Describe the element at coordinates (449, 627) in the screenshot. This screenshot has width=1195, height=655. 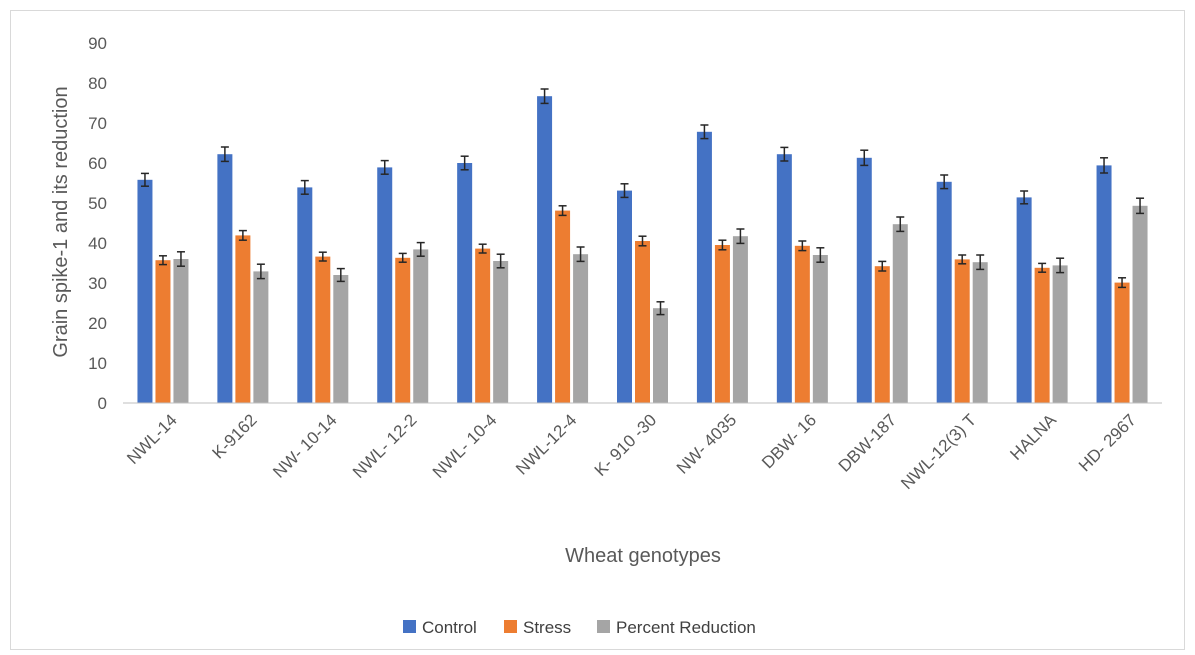
I see `legend-label: Control` at that location.